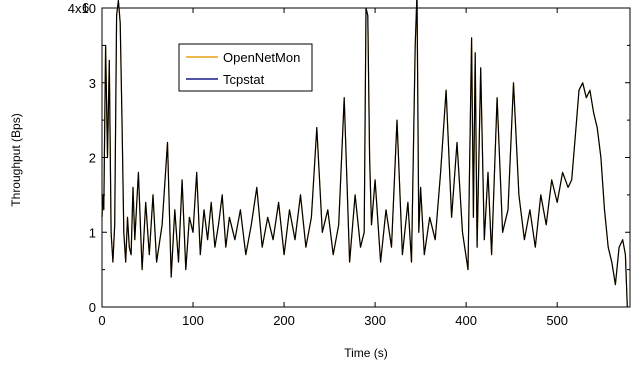 The height and width of the screenshot is (370, 637). Describe the element at coordinates (193, 320) in the screenshot. I see `x-tick-label: 100` at that location.